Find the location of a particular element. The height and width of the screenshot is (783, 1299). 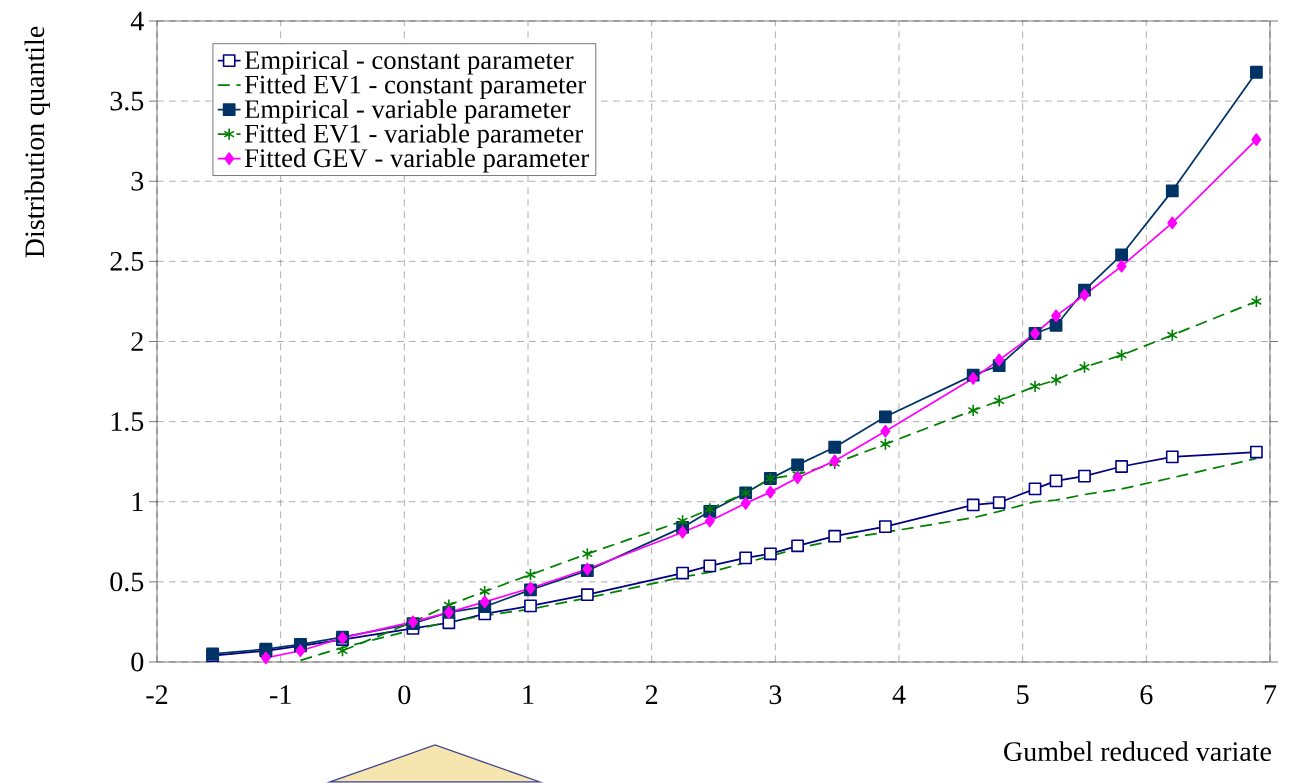

x-tick-label: 5 is located at coordinates (1023, 695).